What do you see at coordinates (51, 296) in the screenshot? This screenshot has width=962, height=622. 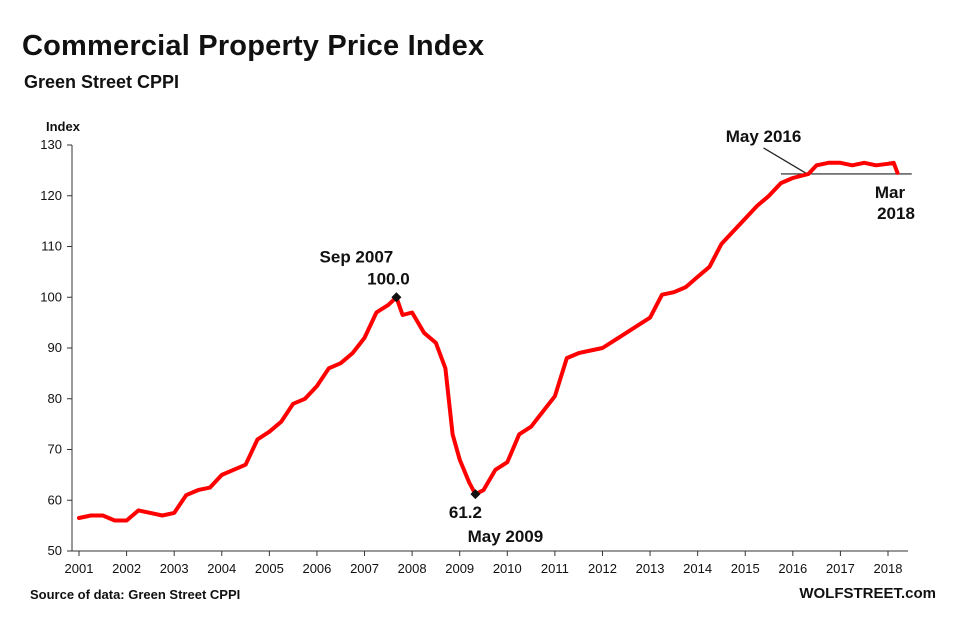 I see `y-tick-label: 100` at bounding box center [51, 296].